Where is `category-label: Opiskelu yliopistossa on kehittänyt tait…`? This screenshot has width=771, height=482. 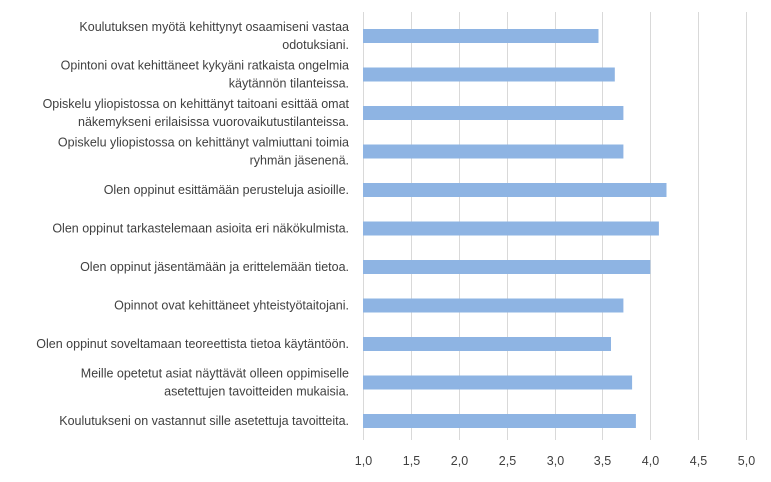 category-label: Opiskelu yliopistossa on kehittänyt tait… is located at coordinates (196, 104).